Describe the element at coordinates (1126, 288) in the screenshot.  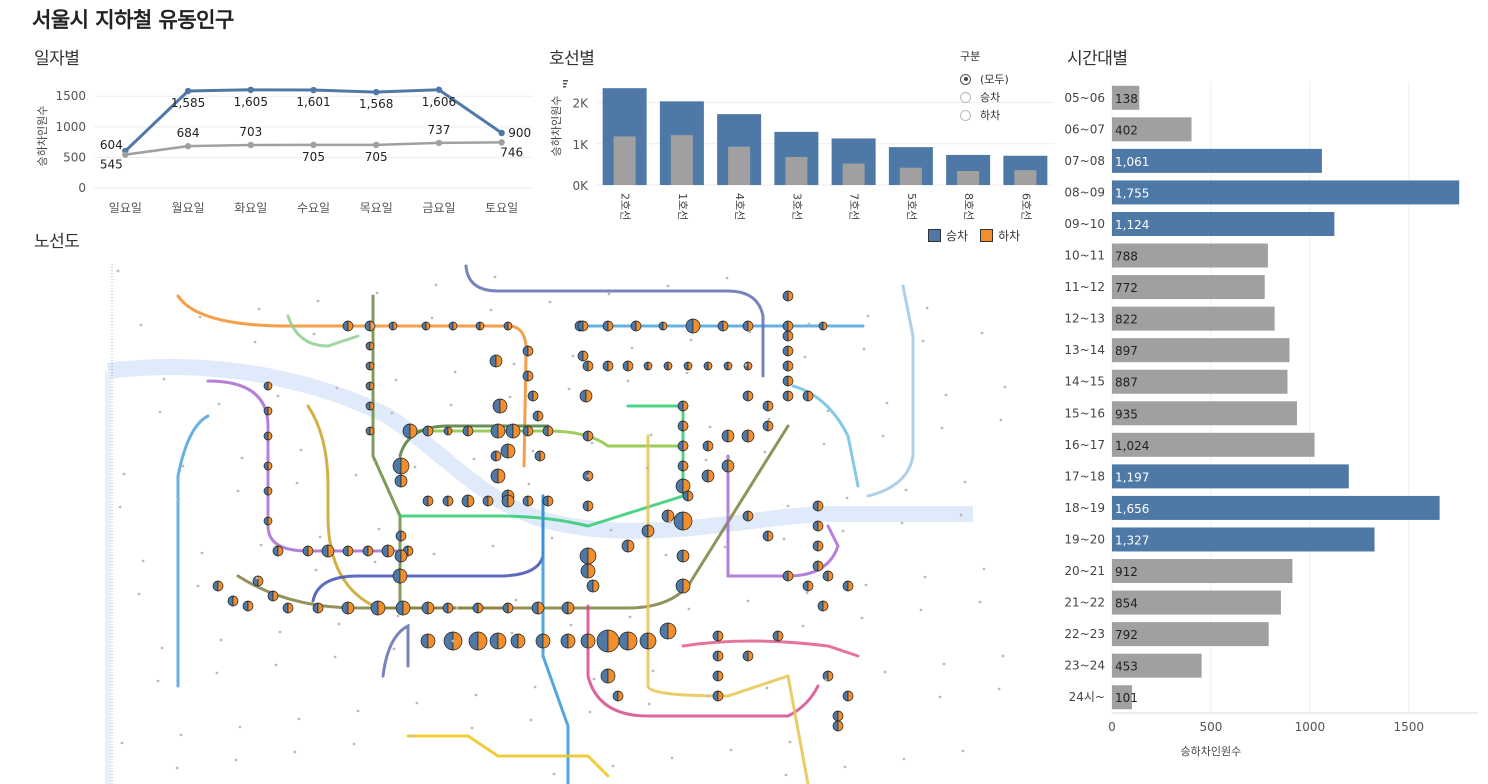
I see `data-label: 772` at that location.